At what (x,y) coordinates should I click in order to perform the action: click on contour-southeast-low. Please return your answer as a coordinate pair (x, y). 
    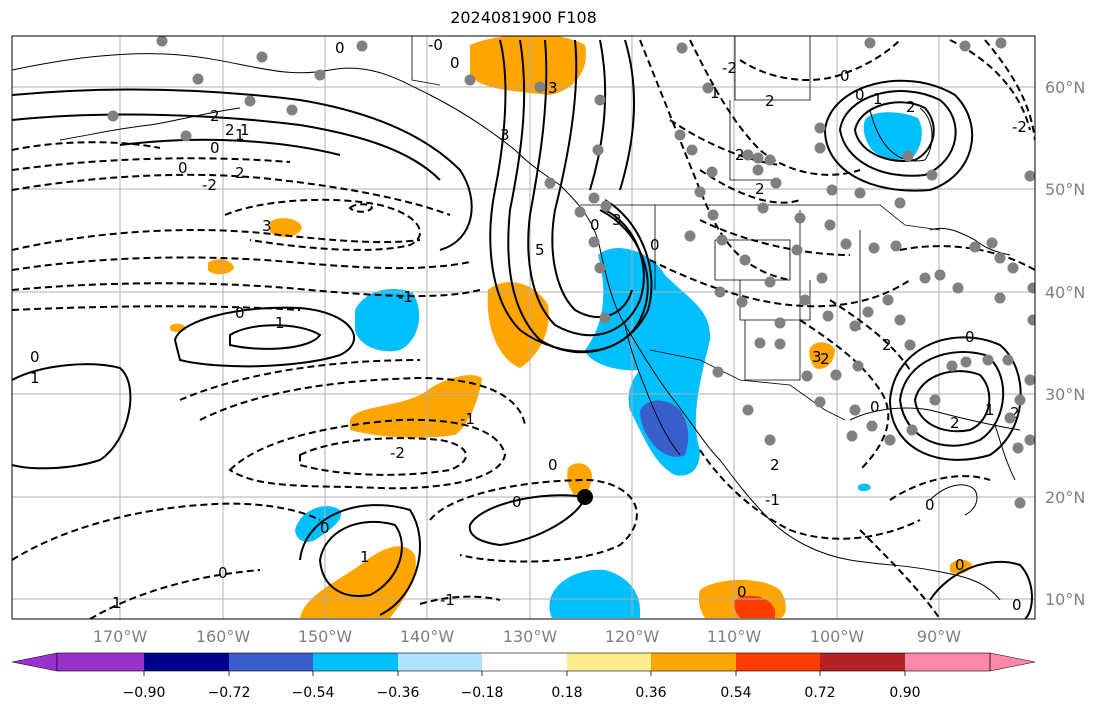
    Looking at the image, I should click on (981, 589).